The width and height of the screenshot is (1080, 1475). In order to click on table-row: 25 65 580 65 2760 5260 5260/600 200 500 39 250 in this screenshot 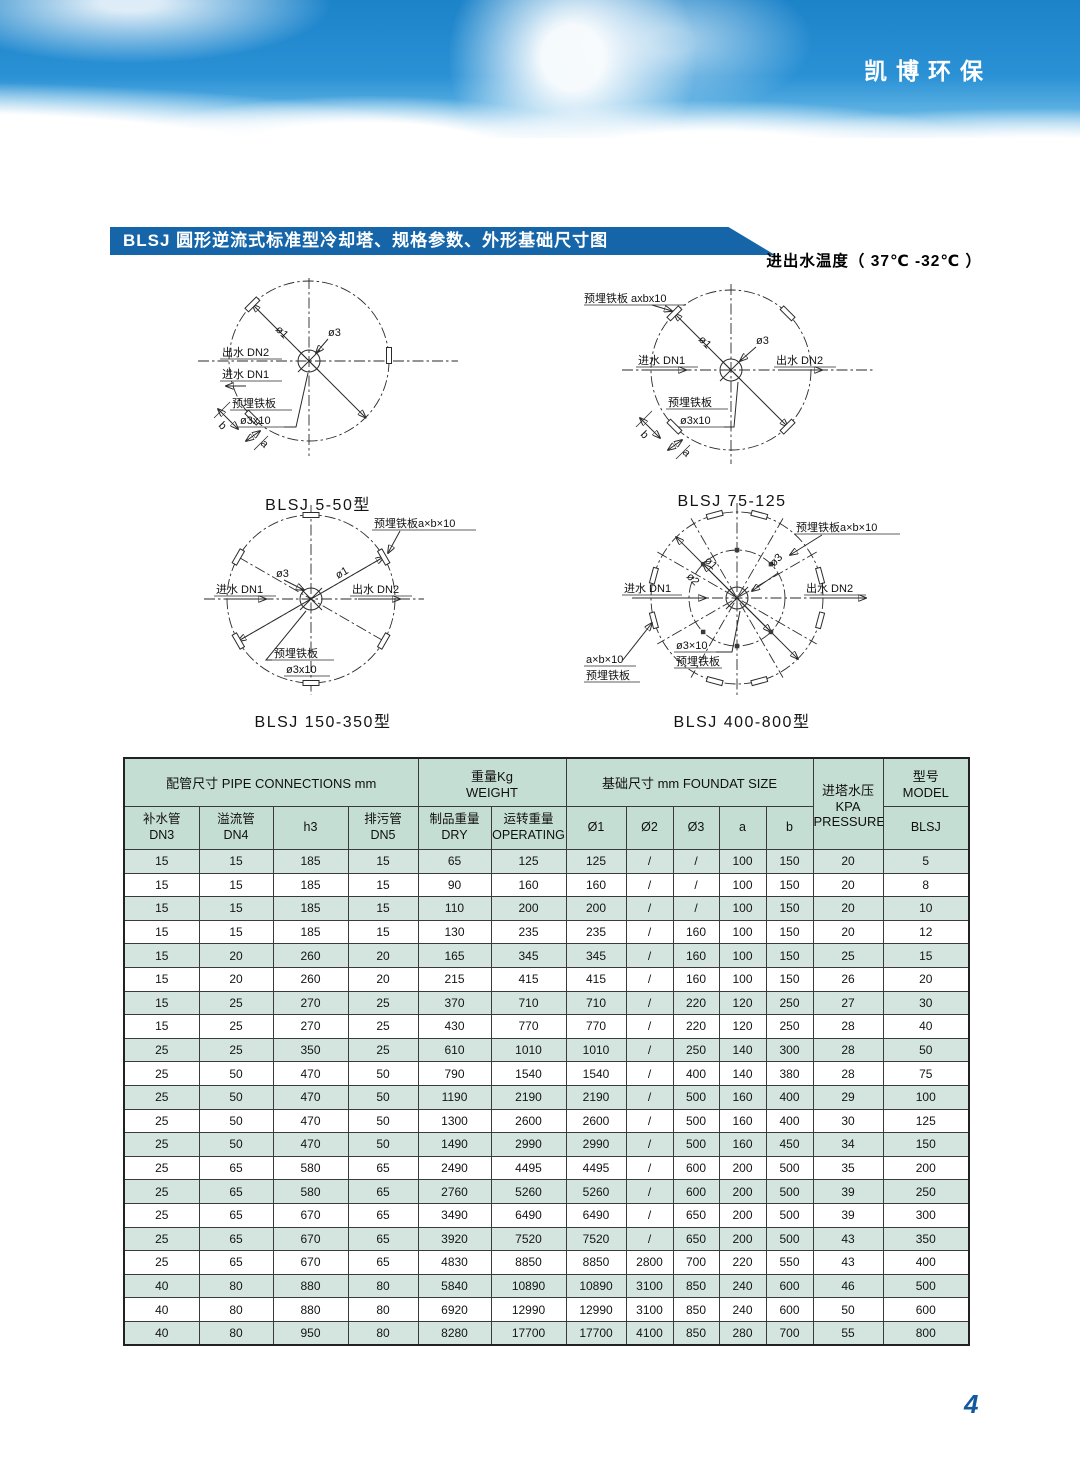, I will do `click(546, 1191)`.